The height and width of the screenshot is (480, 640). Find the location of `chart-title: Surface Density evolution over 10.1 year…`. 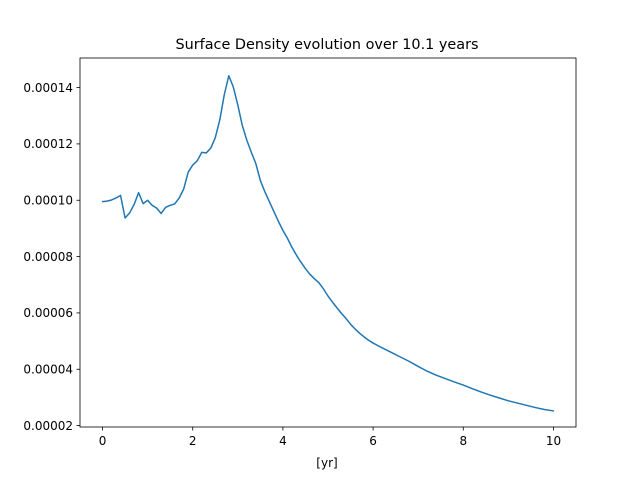

chart-title: Surface Density evolution over 10.1 year… is located at coordinates (327, 45).